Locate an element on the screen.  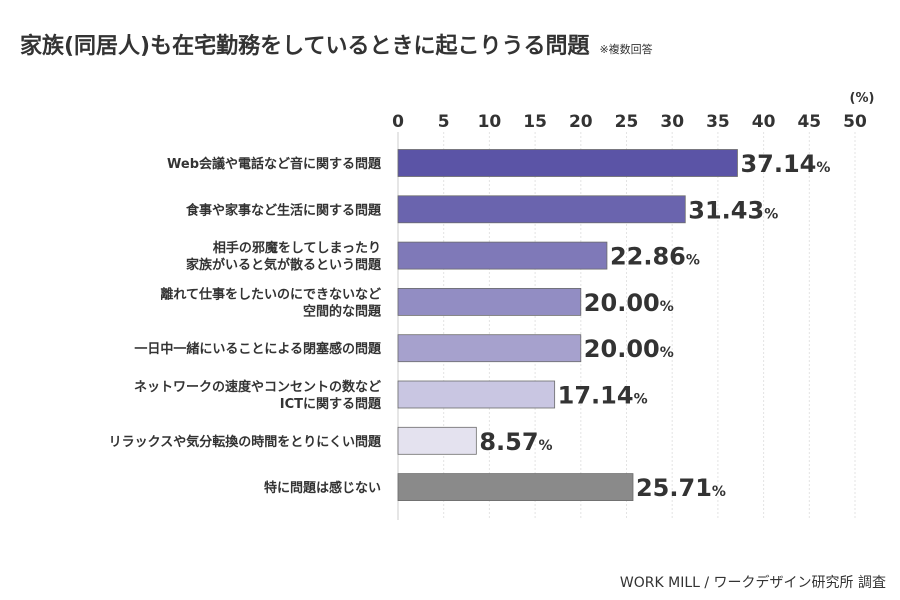
bar-group: ネットワークの速度やコンセントの数など ICTに関する問題 17.14% is located at coordinates (391, 395).